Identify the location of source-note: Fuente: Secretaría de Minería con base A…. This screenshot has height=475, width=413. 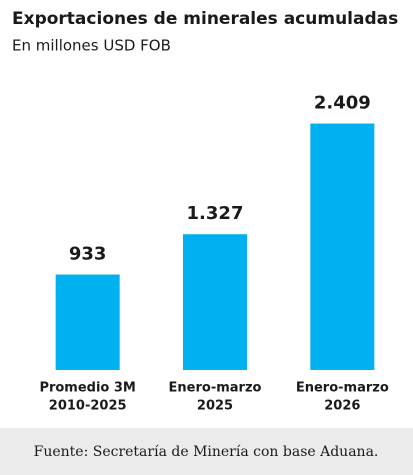
(206, 452).